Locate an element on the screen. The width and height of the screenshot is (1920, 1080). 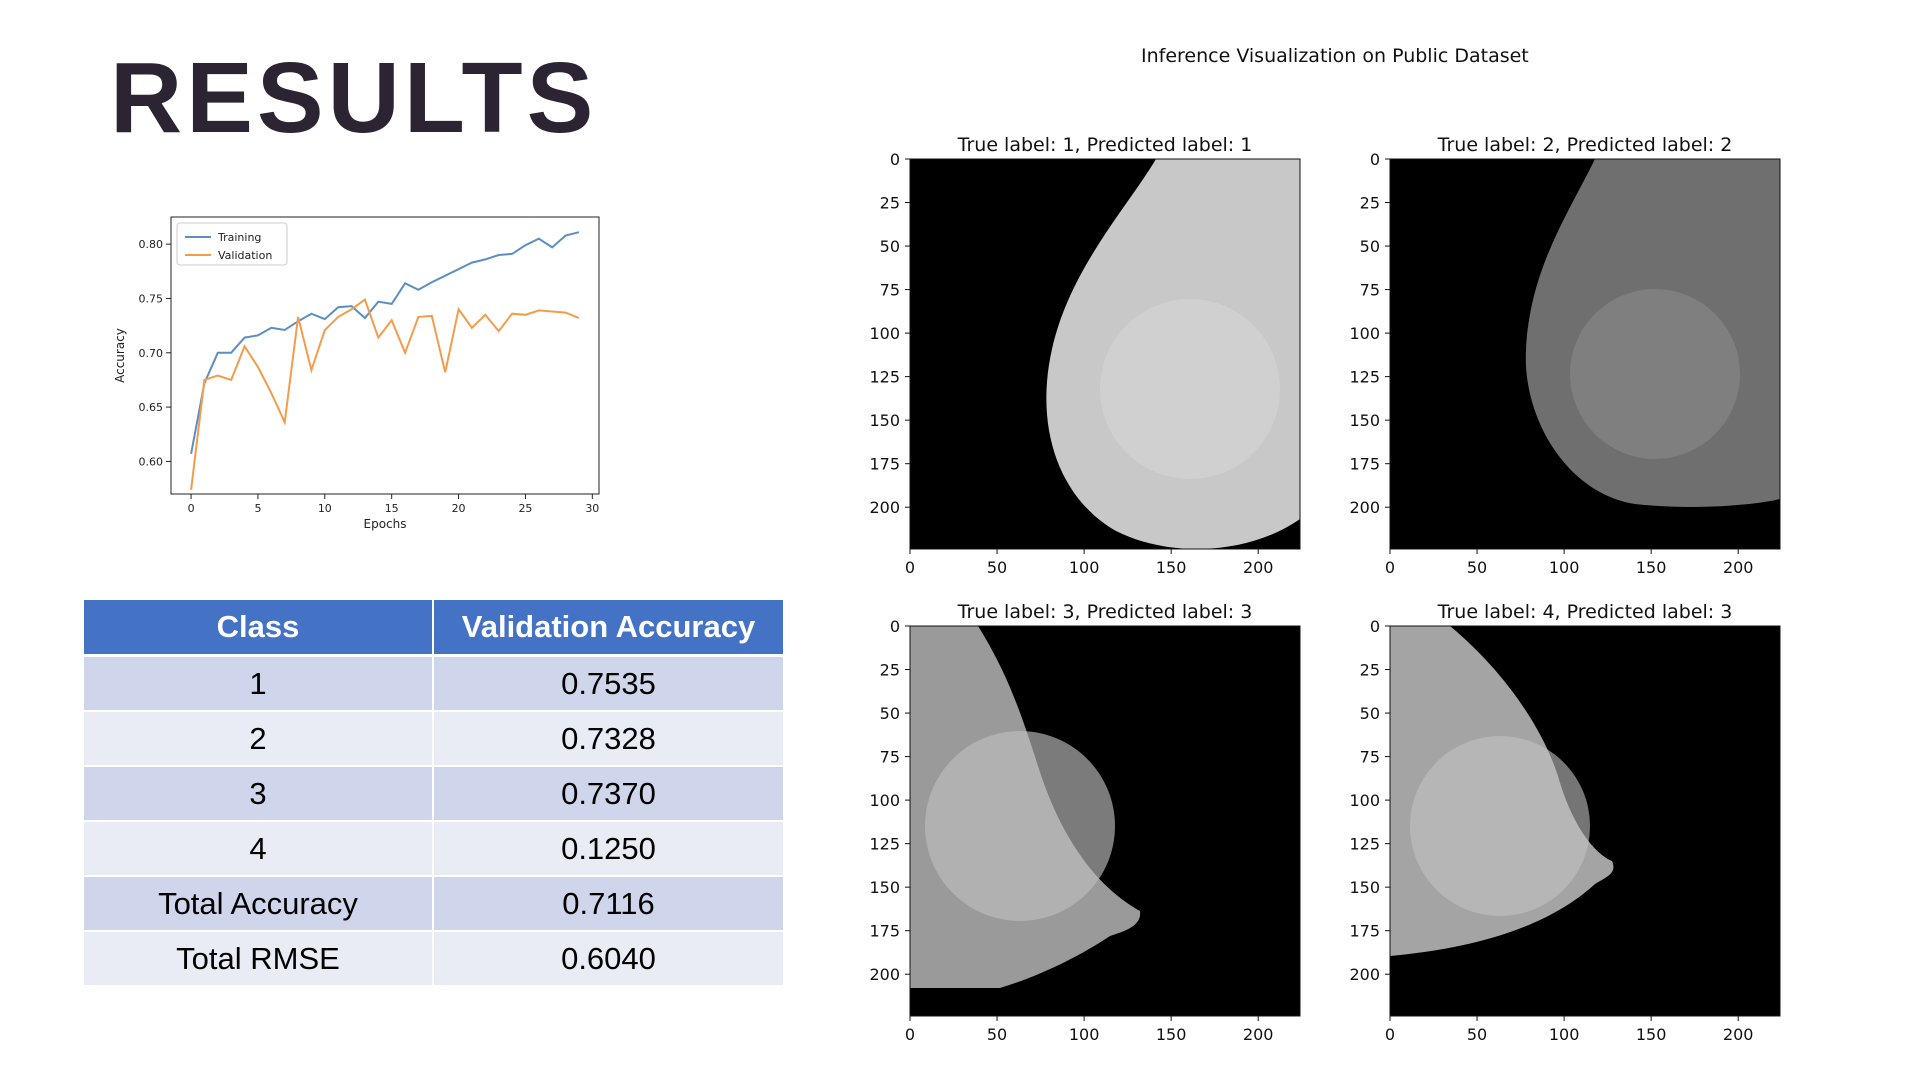
class-cell: Total Accuracy is located at coordinates (259, 904).